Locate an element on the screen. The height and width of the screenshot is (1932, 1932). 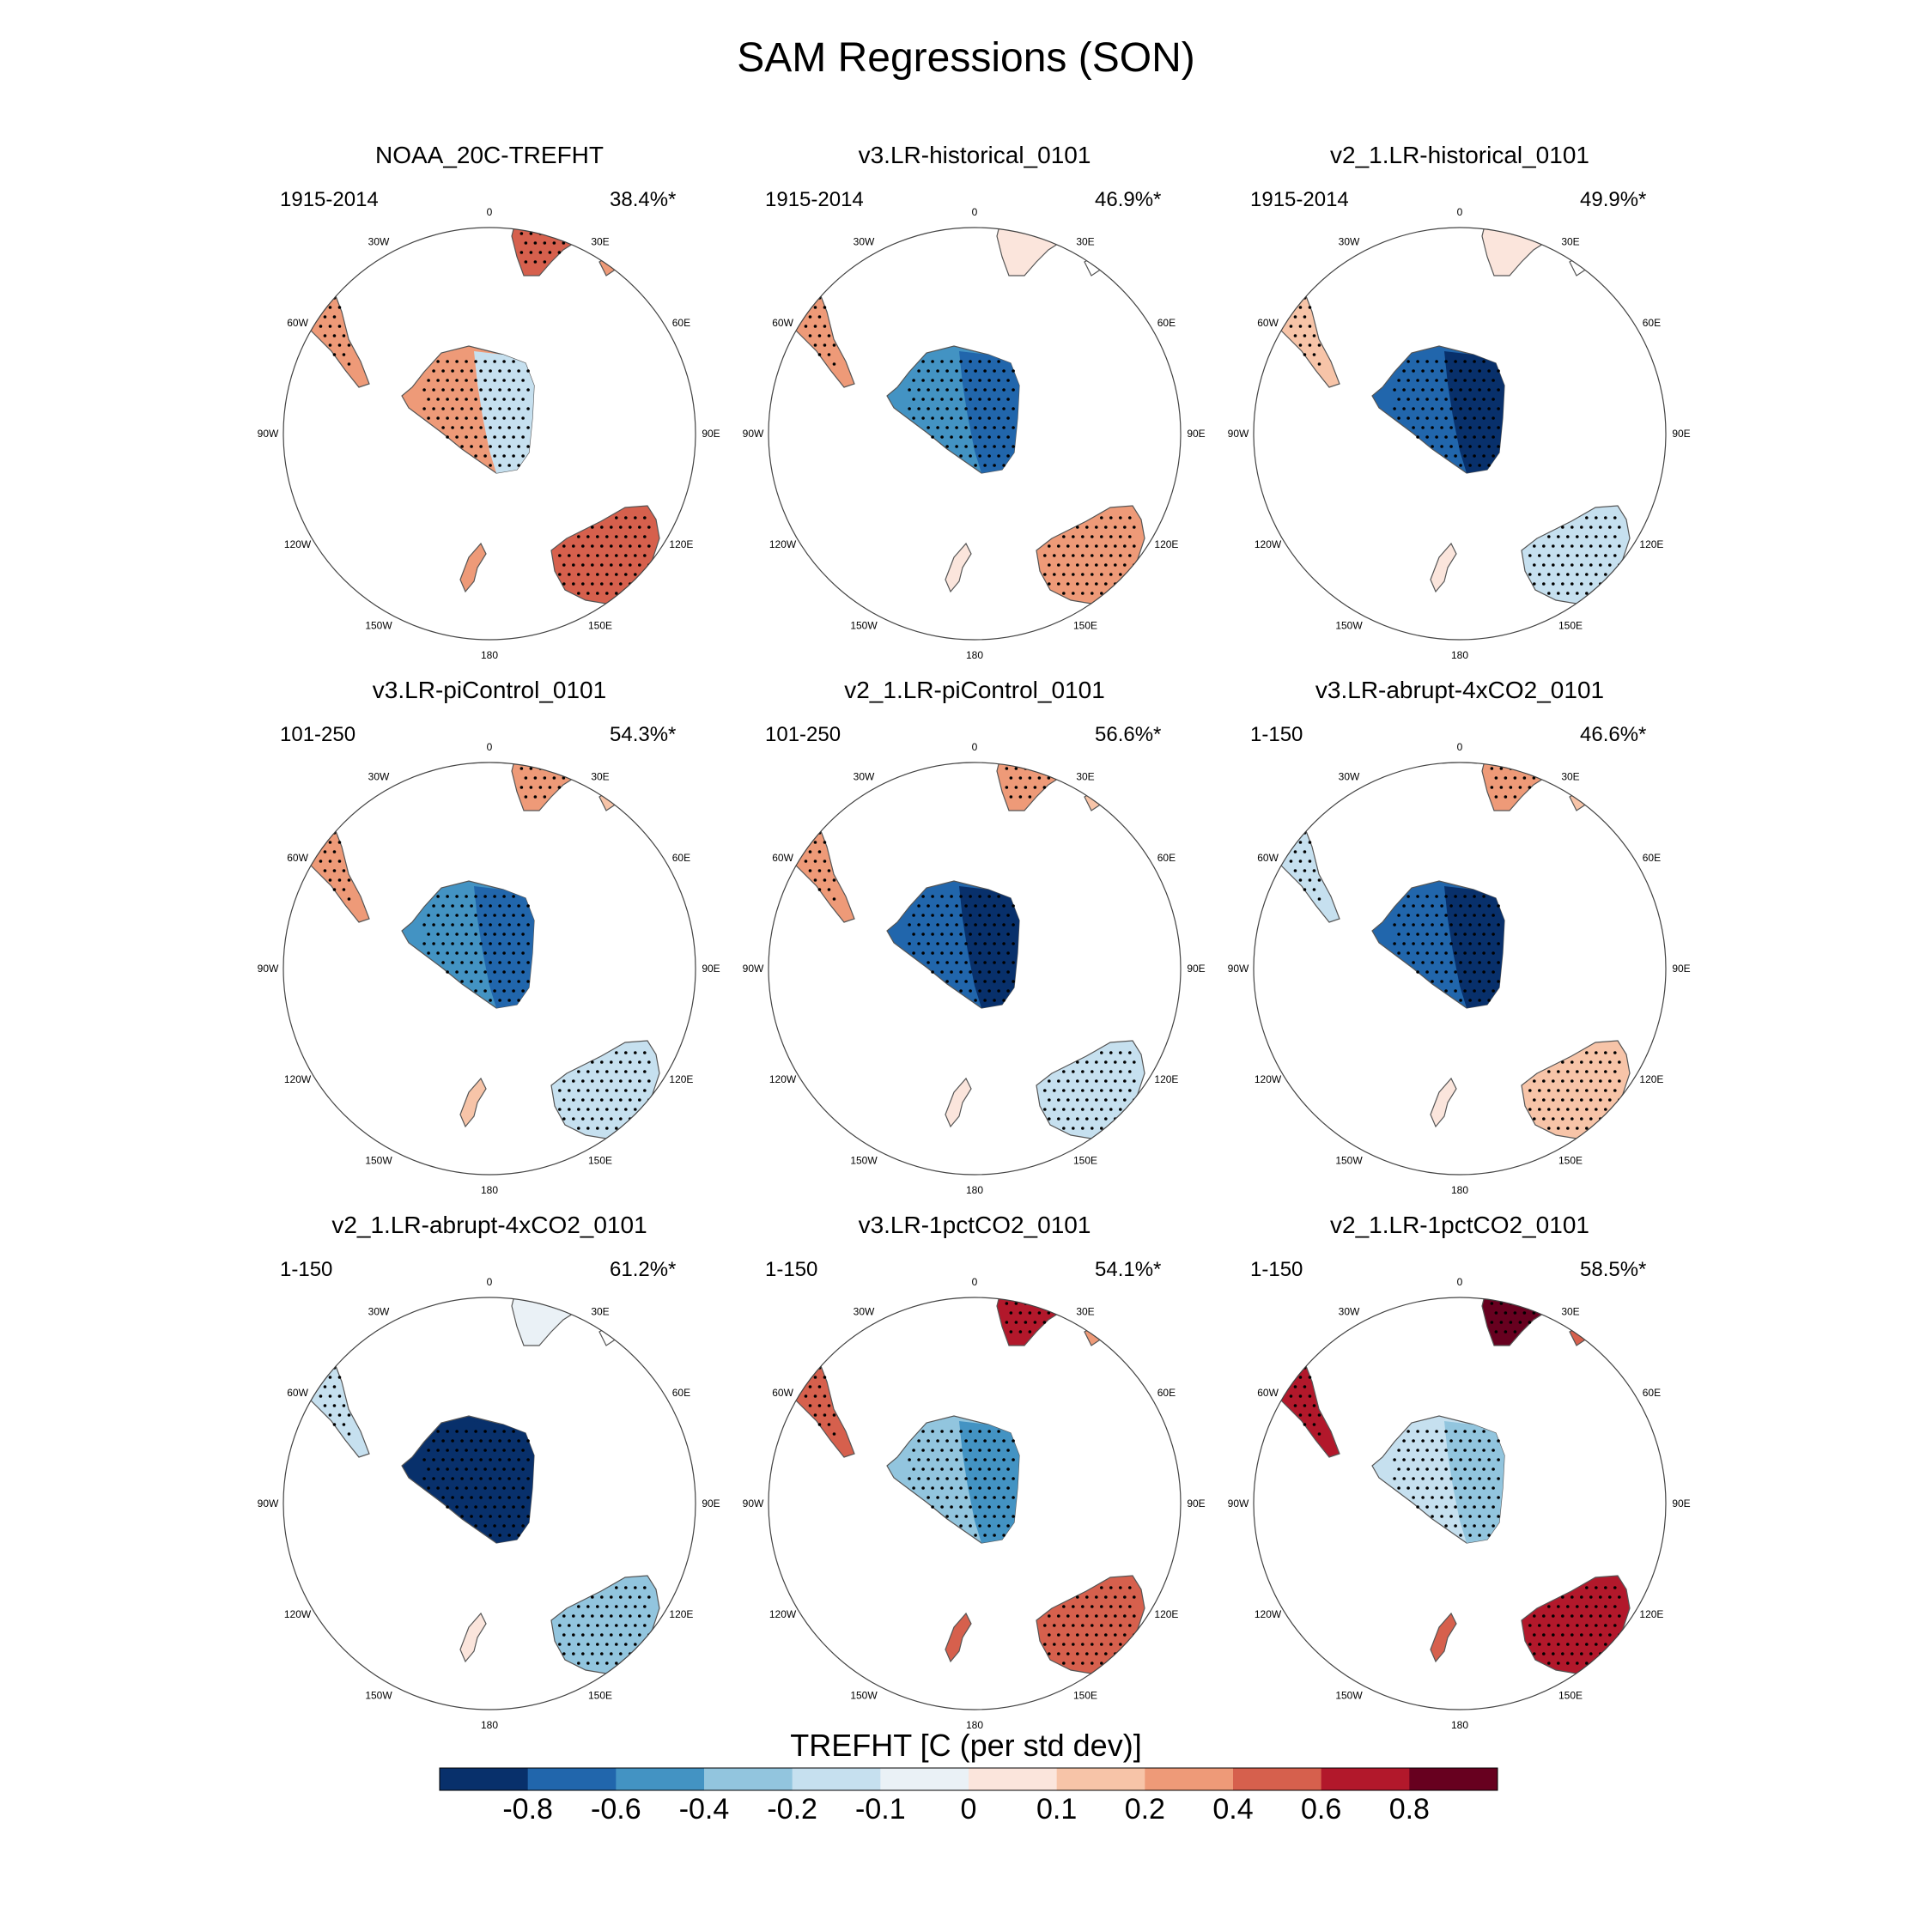
panel-variance-percent: 38.4%* is located at coordinates (643, 199).